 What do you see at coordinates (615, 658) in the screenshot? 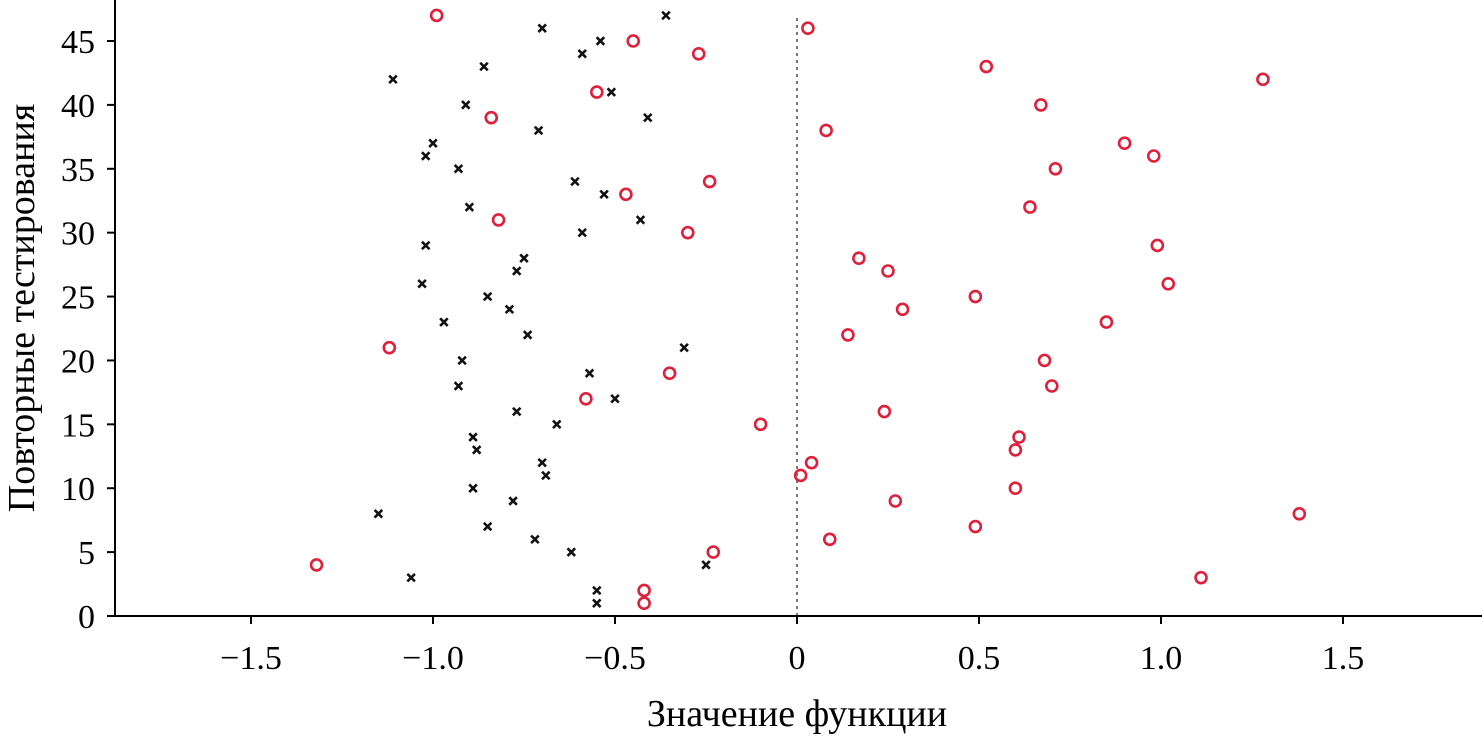
I see `x-tick-label: −0.5` at bounding box center [615, 658].